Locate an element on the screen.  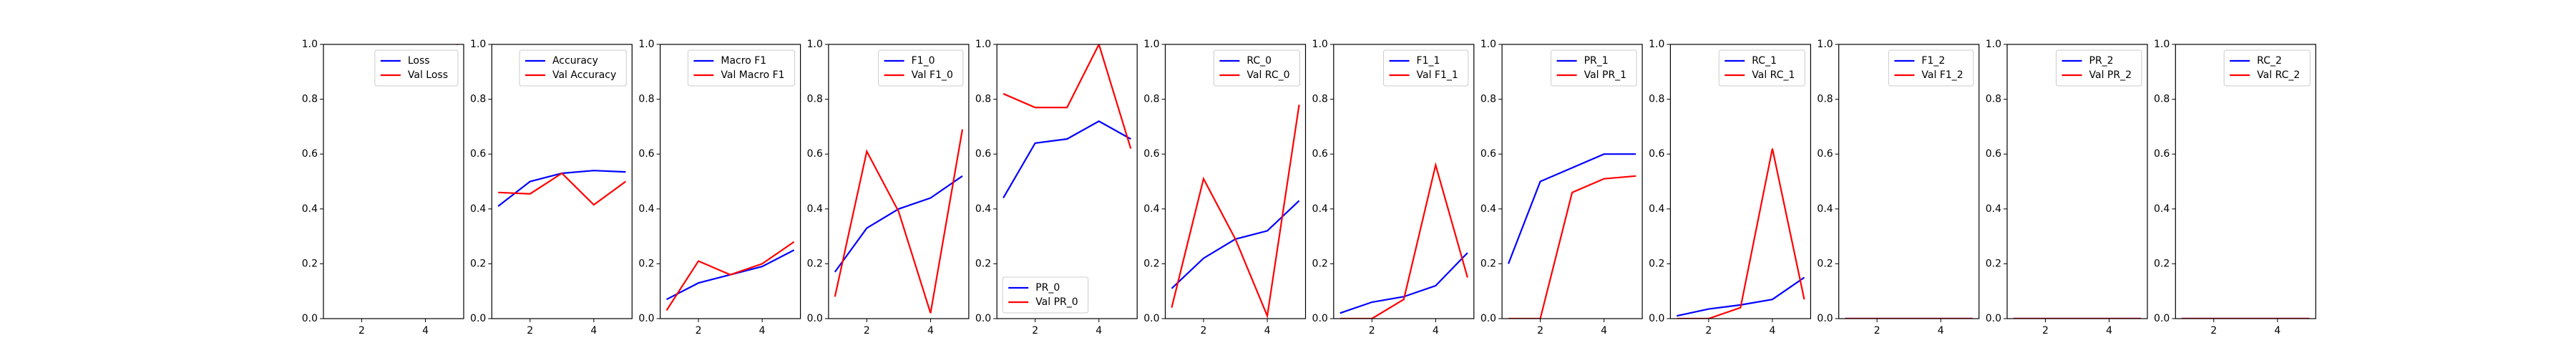
legend-label: Loss is located at coordinates (419, 61).